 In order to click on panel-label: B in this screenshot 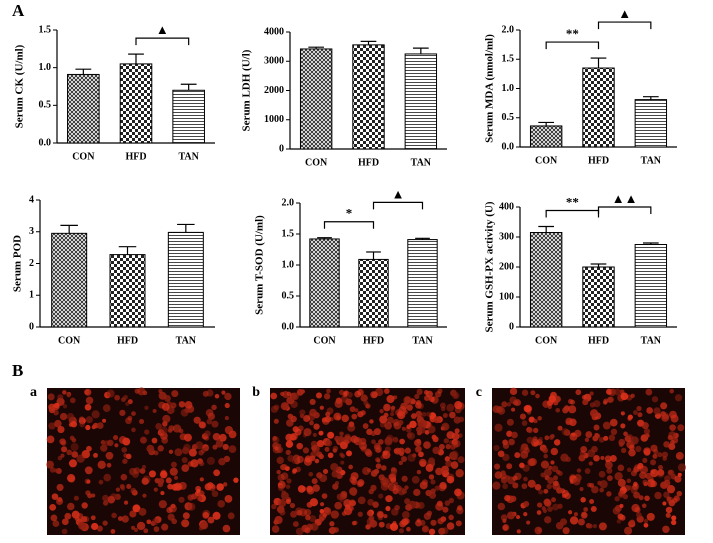, I will do `click(17, 370)`.